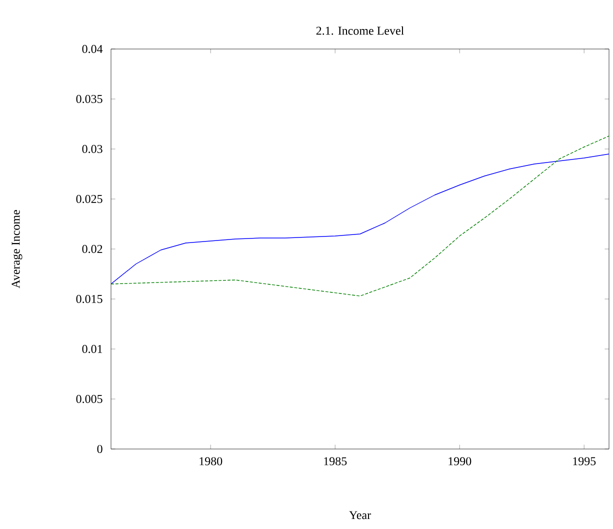 The width and height of the screenshot is (613, 529). I want to click on y-tick-label: 0.03, so click(92, 149).